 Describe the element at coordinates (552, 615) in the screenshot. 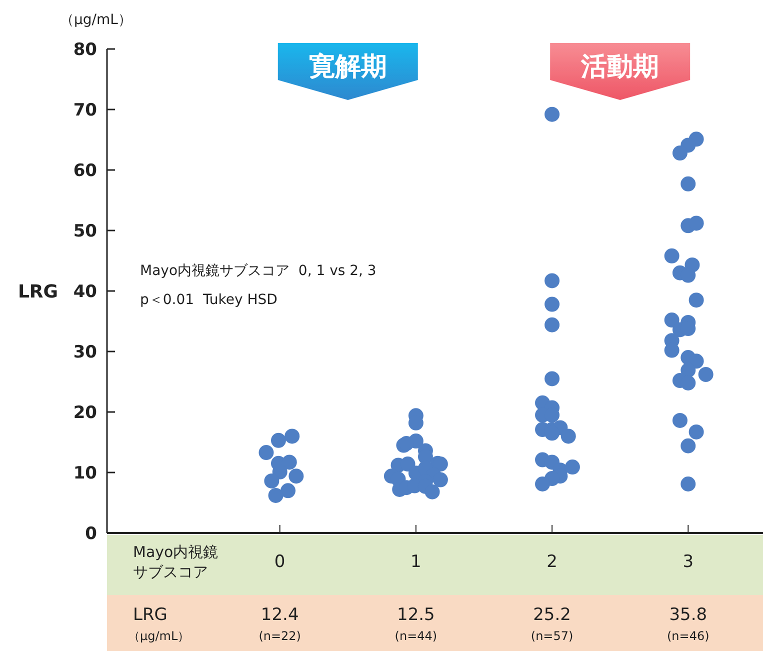

I see `text: 25.2` at that location.